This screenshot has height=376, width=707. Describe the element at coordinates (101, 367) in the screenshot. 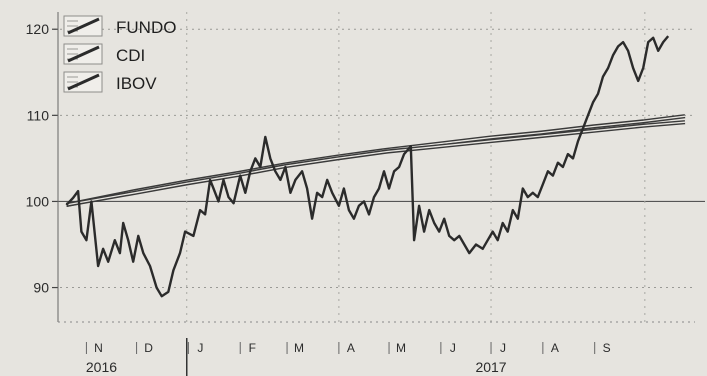

I see `year-label: 2016` at that location.